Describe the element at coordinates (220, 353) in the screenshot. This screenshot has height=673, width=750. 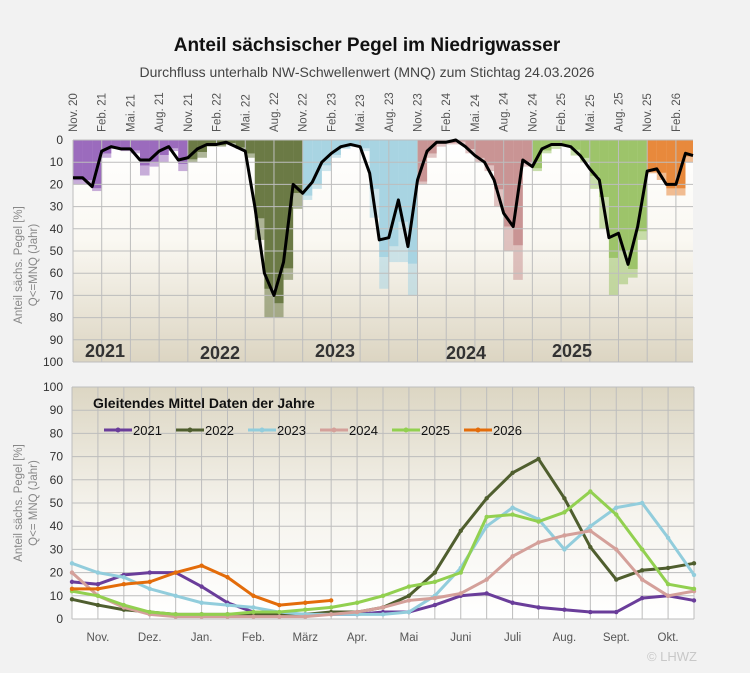
I see `year-label: 2022` at that location.